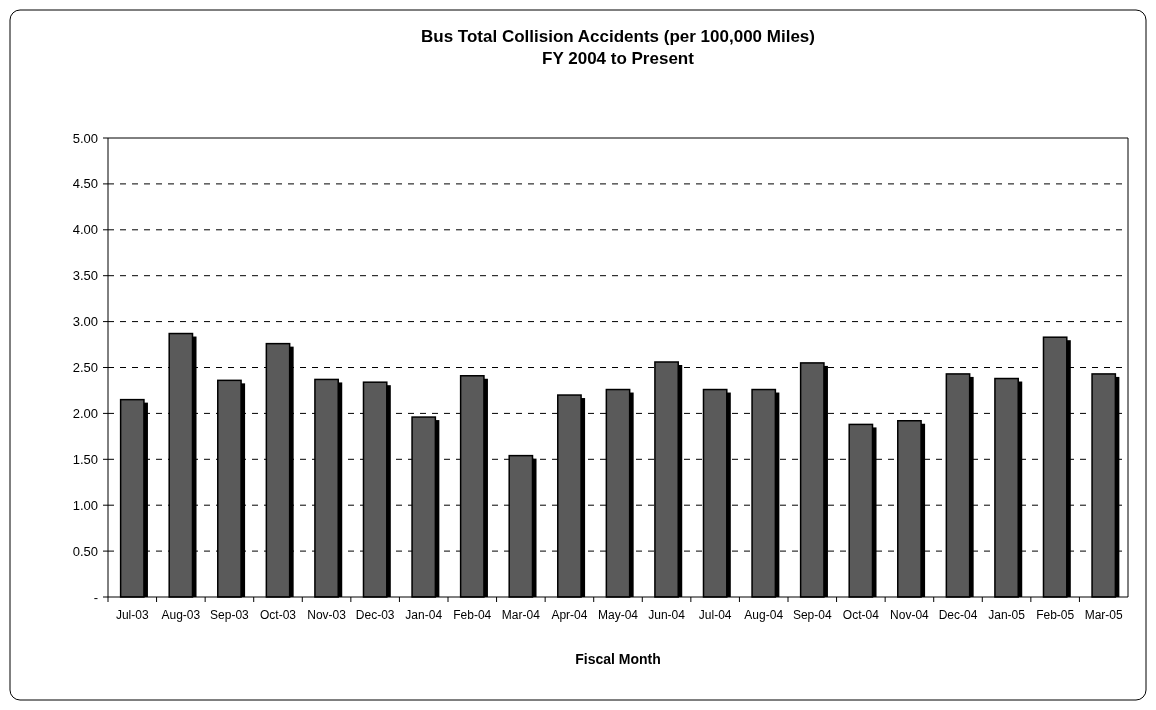  I want to click on x-tick-label: Feb-04, so click(472, 615).